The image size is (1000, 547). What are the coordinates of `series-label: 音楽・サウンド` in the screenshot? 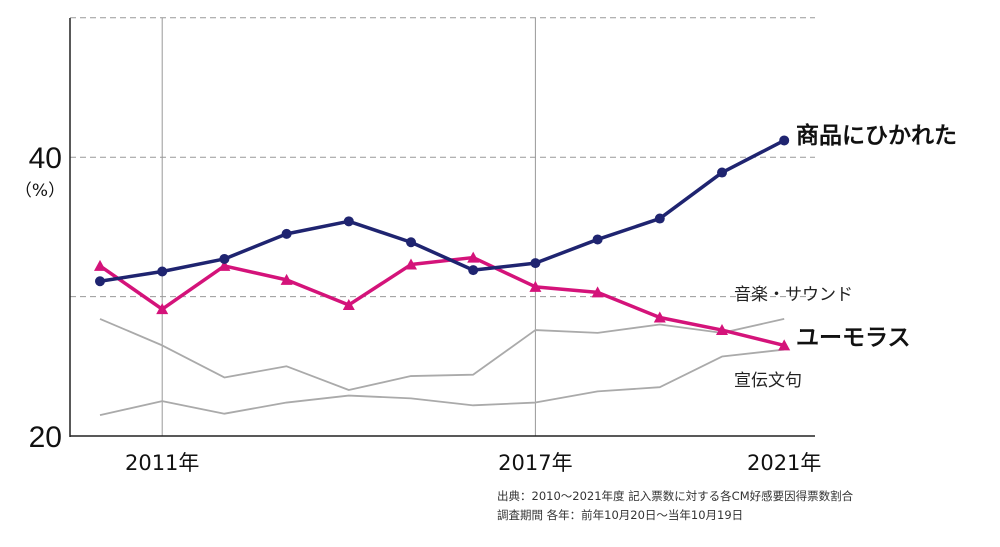 It's located at (793, 295).